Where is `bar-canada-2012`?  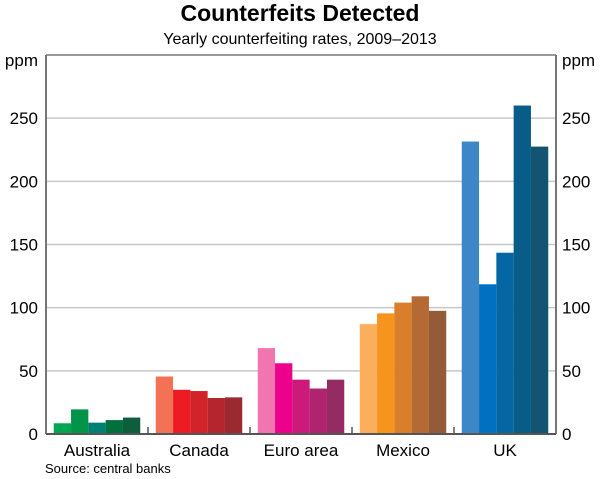
bar-canada-2012 is located at coordinates (216, 415).